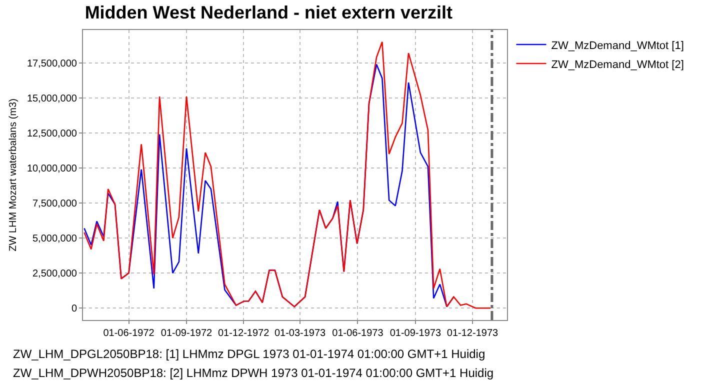 The height and width of the screenshot is (386, 701). Describe the element at coordinates (52, 134) in the screenshot. I see `y-tick-label: 12,500,000` at that location.